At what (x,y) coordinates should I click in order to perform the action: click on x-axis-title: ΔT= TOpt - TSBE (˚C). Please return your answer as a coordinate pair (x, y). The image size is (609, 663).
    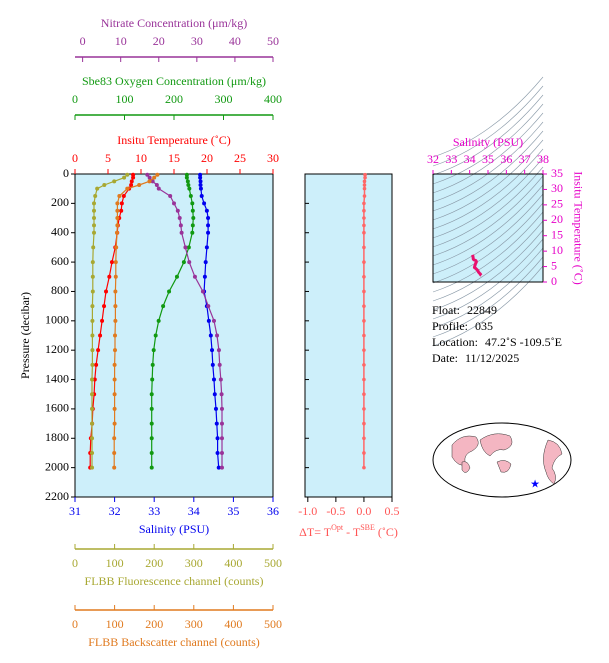
    Looking at the image, I should click on (348, 530).